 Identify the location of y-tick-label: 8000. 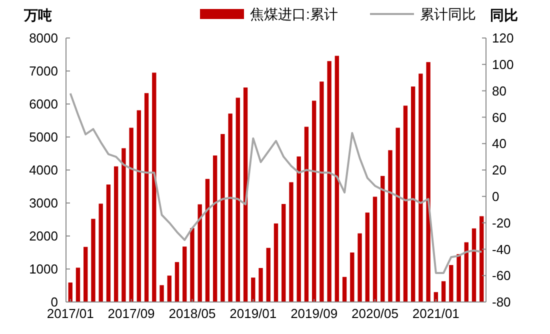
(43, 38).